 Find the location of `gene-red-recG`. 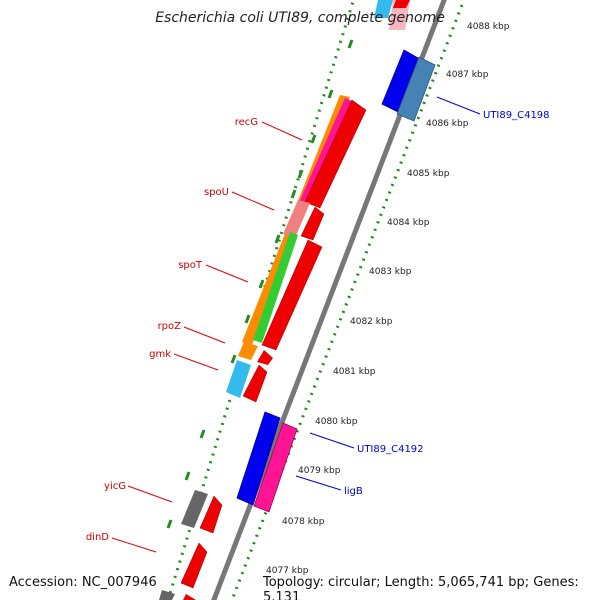

gene-red-recG is located at coordinates (335, 154).